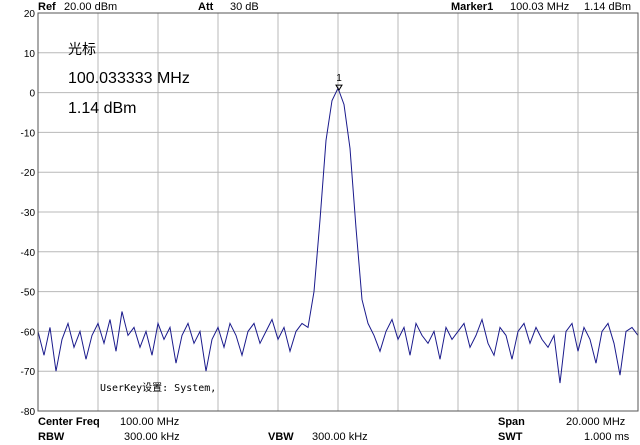  Describe the element at coordinates (30, 14) in the screenshot. I see `y-tick-label: 20` at that location.